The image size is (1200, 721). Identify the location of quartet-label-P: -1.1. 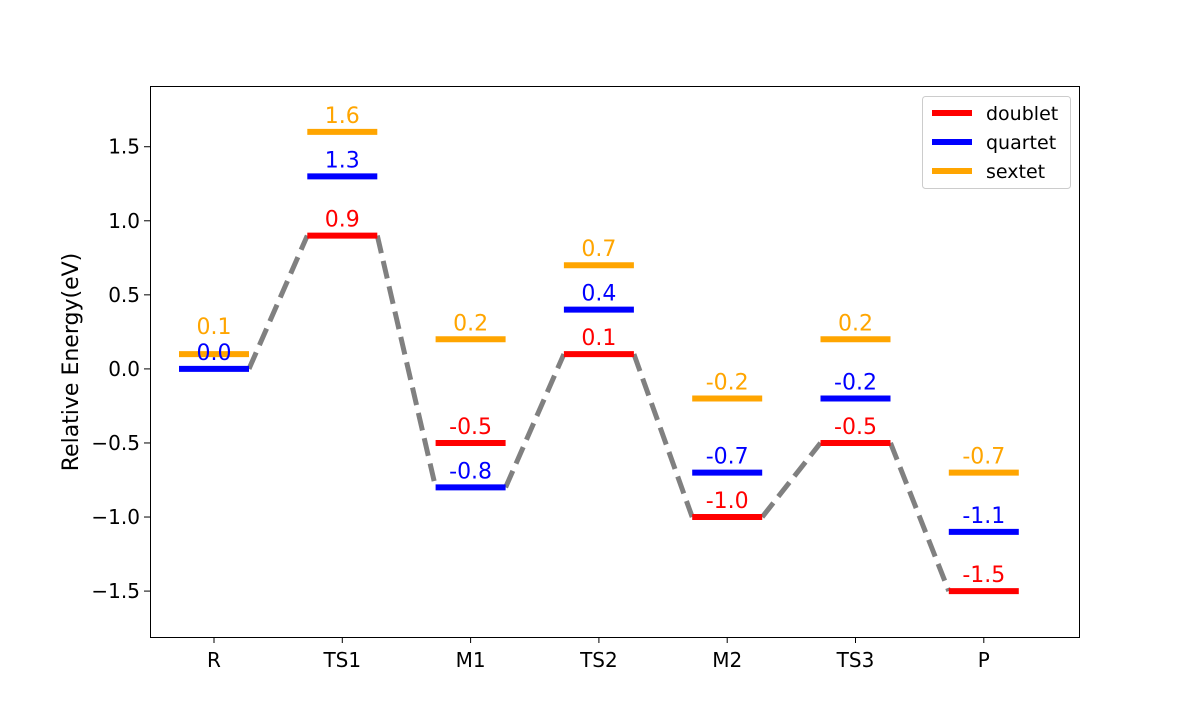
(983, 516).